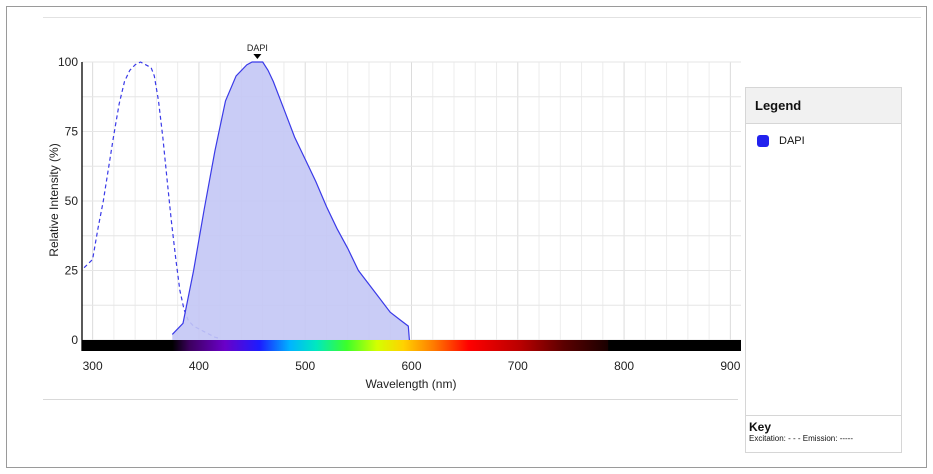 The width and height of the screenshot is (933, 474). I want to click on y-tick-label: 100, so click(68, 62).